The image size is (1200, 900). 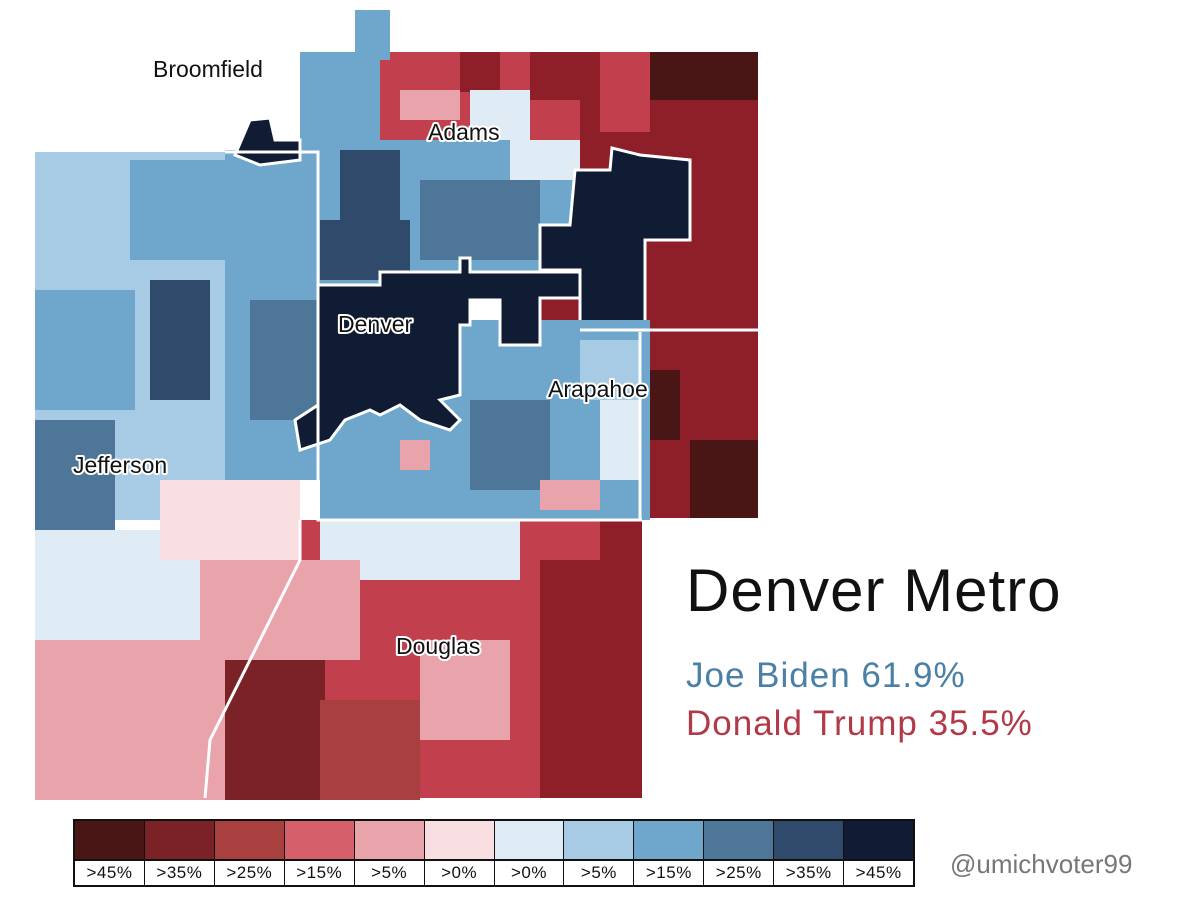 I want to click on adams-core-region, so click(x=440, y=215).